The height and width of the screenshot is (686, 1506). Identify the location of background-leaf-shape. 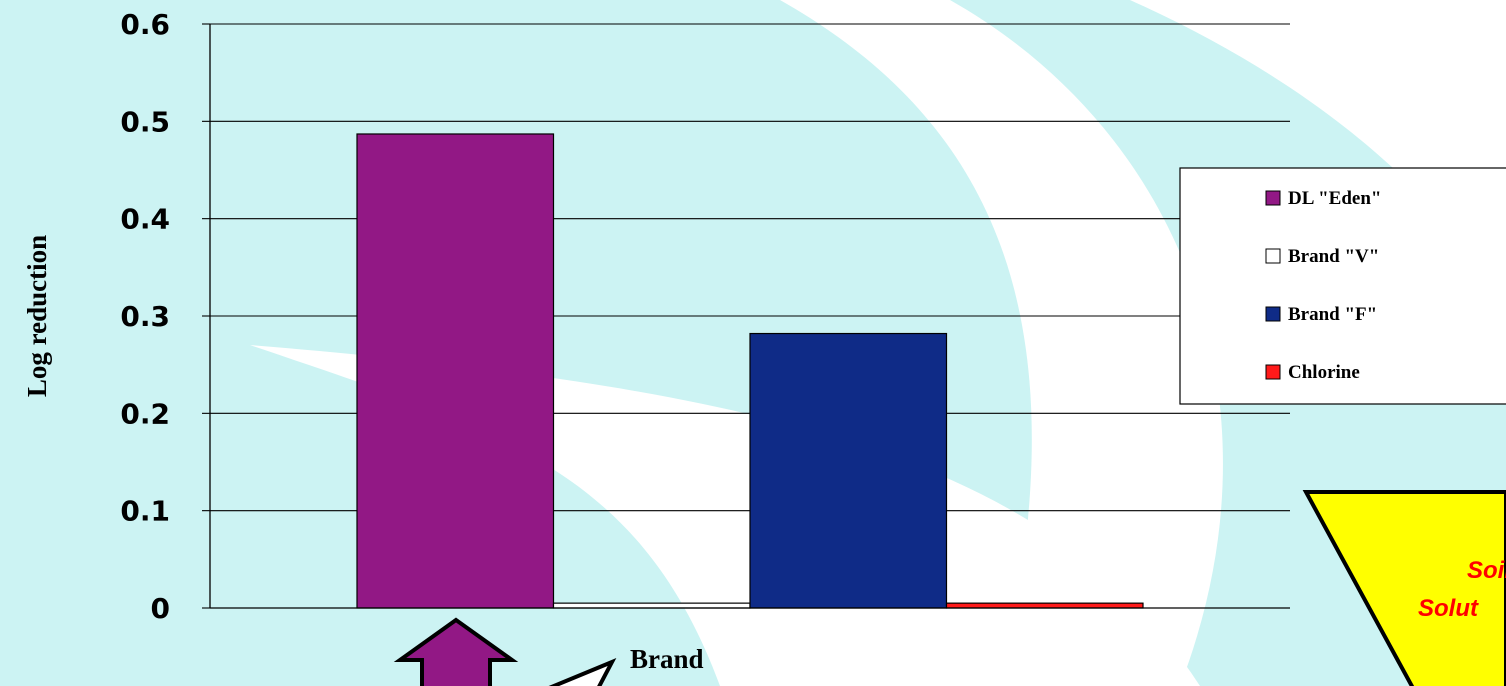
(1318, 150).